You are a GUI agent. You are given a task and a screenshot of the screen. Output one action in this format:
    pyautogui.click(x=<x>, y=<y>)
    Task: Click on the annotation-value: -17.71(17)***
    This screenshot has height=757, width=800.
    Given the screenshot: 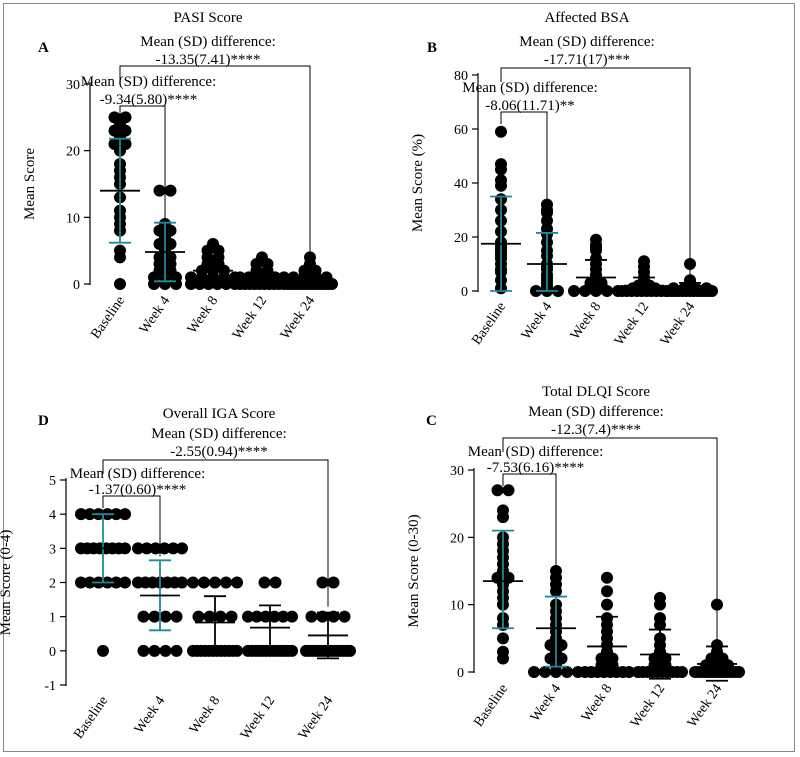 What is the action you would take?
    pyautogui.click(x=587, y=60)
    